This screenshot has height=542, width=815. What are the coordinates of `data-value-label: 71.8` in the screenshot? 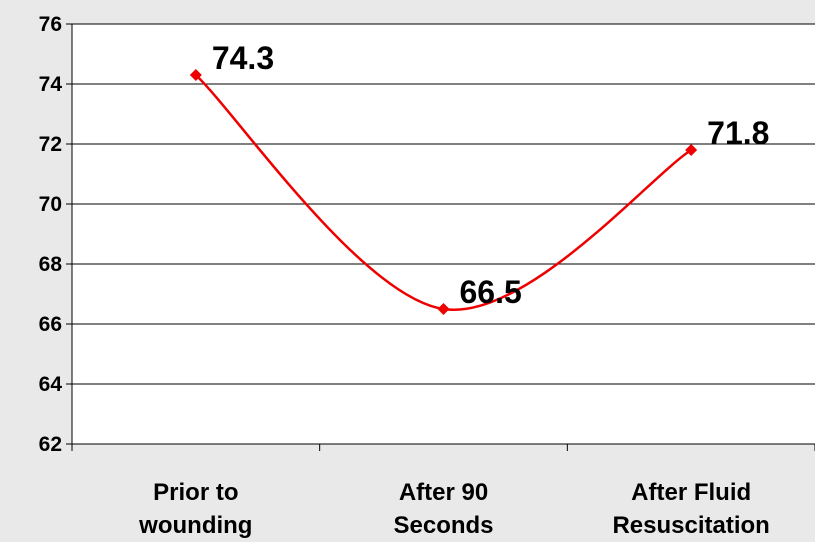 It's located at (738, 133).